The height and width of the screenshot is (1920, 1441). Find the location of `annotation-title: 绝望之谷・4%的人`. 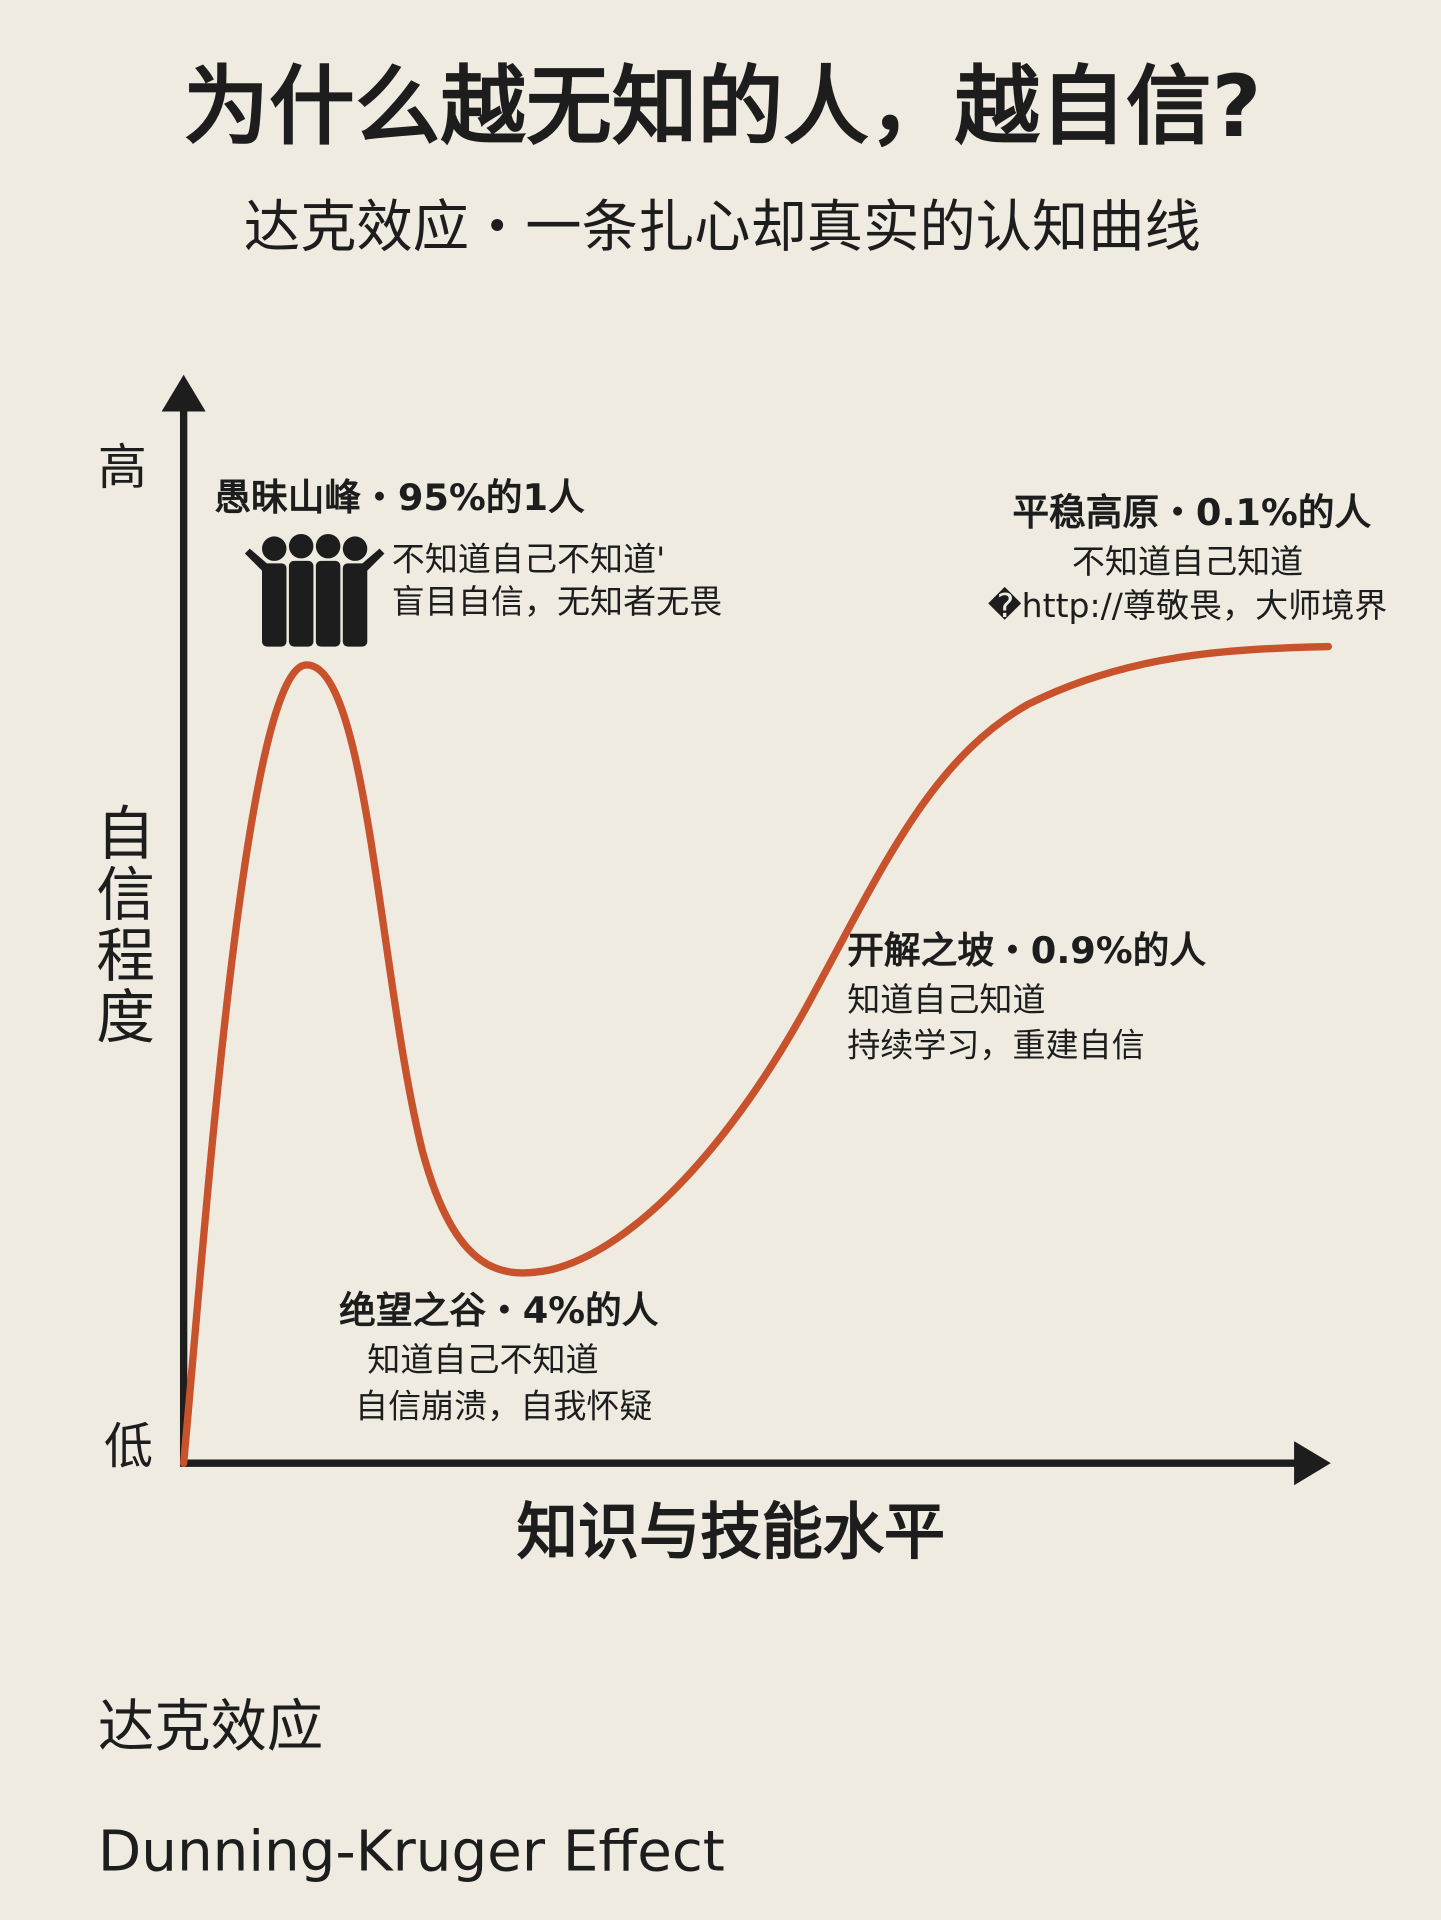

annotation-title: 绝望之谷・4%的人 is located at coordinates (499, 1310).